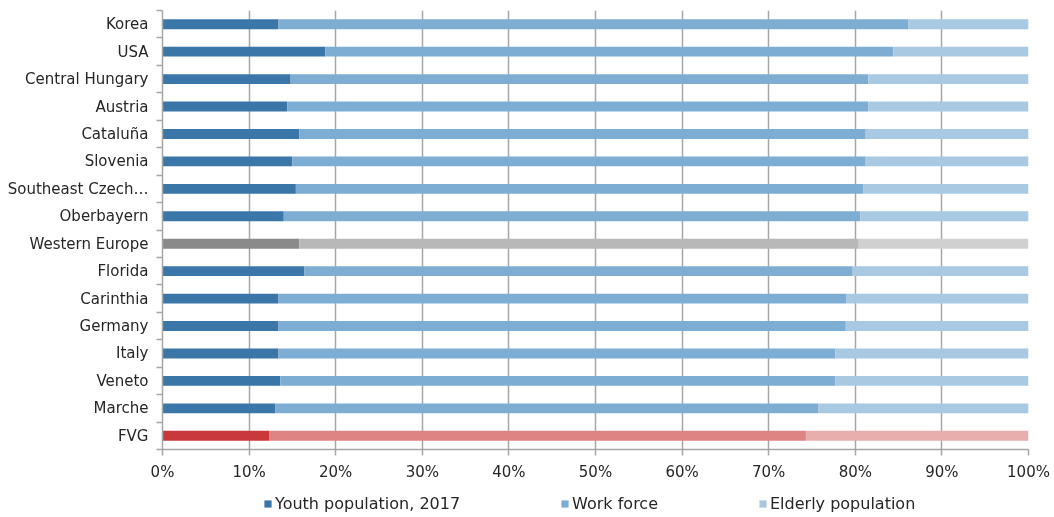 This screenshot has width=1054, height=517. What do you see at coordinates (615, 503) in the screenshot?
I see `legend-label: Work force` at bounding box center [615, 503].